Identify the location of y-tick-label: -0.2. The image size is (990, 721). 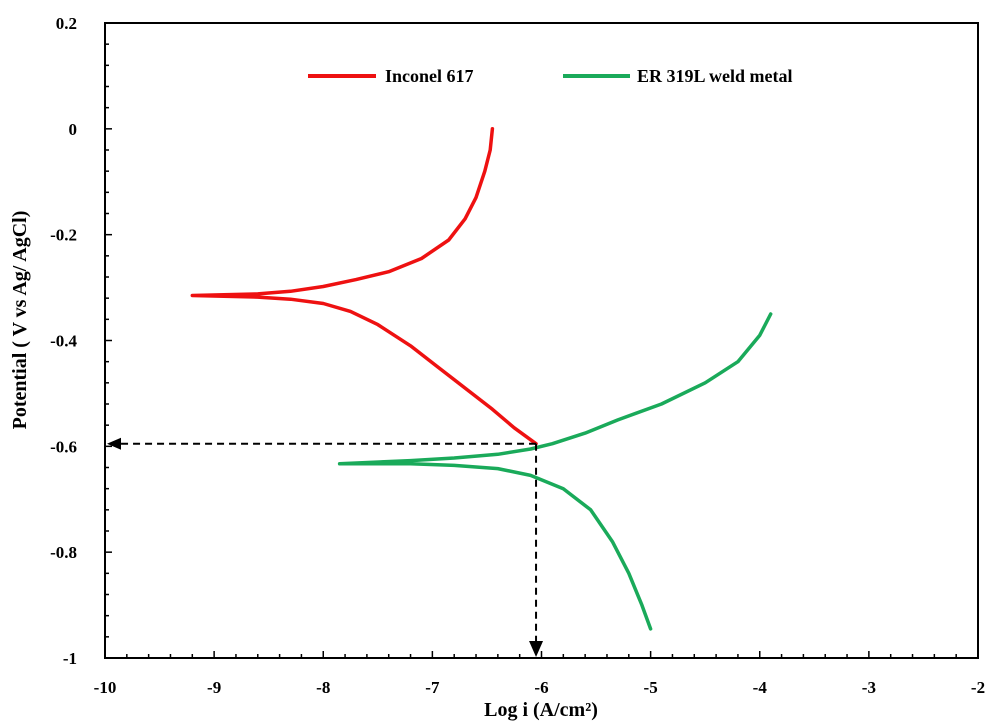
(63, 235).